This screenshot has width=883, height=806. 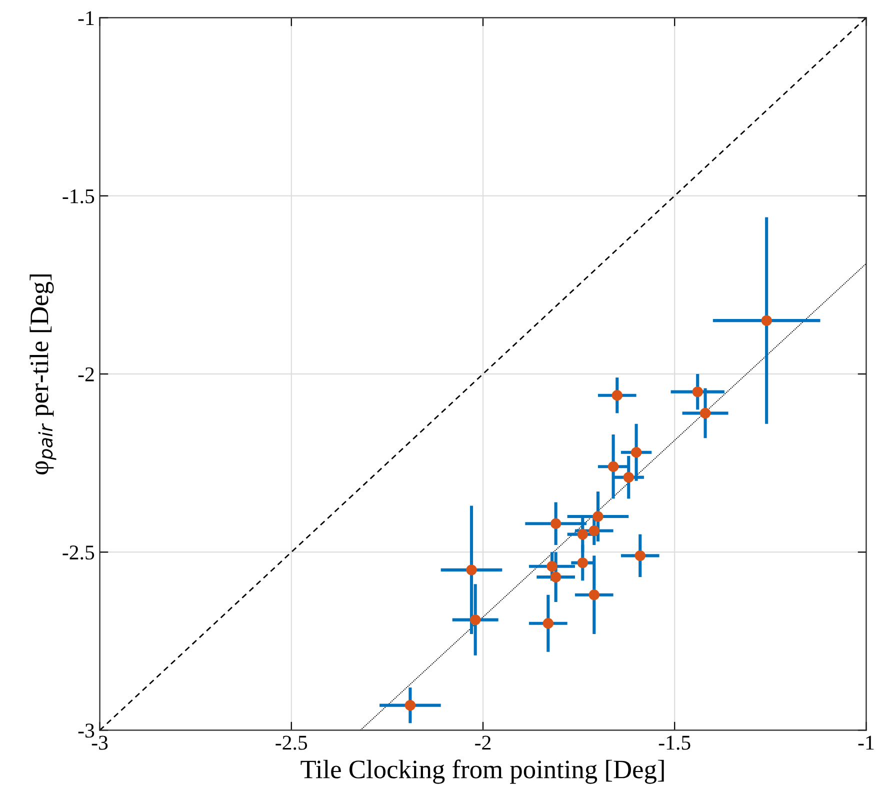 What do you see at coordinates (292, 743) in the screenshot?
I see `x-tick-label: -2.5` at bounding box center [292, 743].